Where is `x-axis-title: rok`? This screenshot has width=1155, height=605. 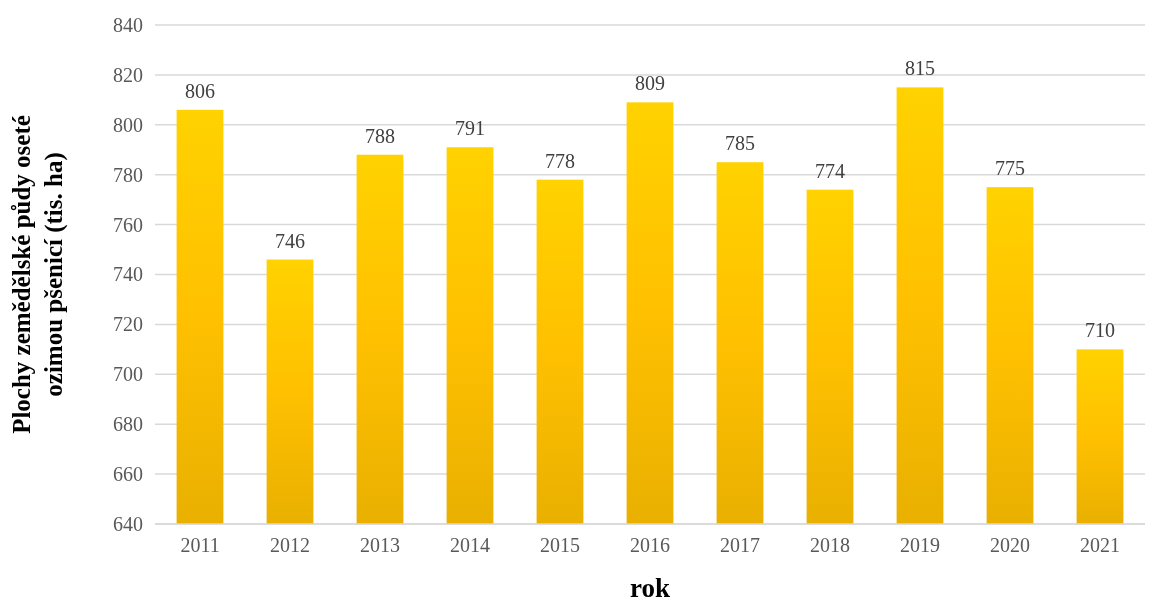 x-axis-title: rok is located at coordinates (650, 588).